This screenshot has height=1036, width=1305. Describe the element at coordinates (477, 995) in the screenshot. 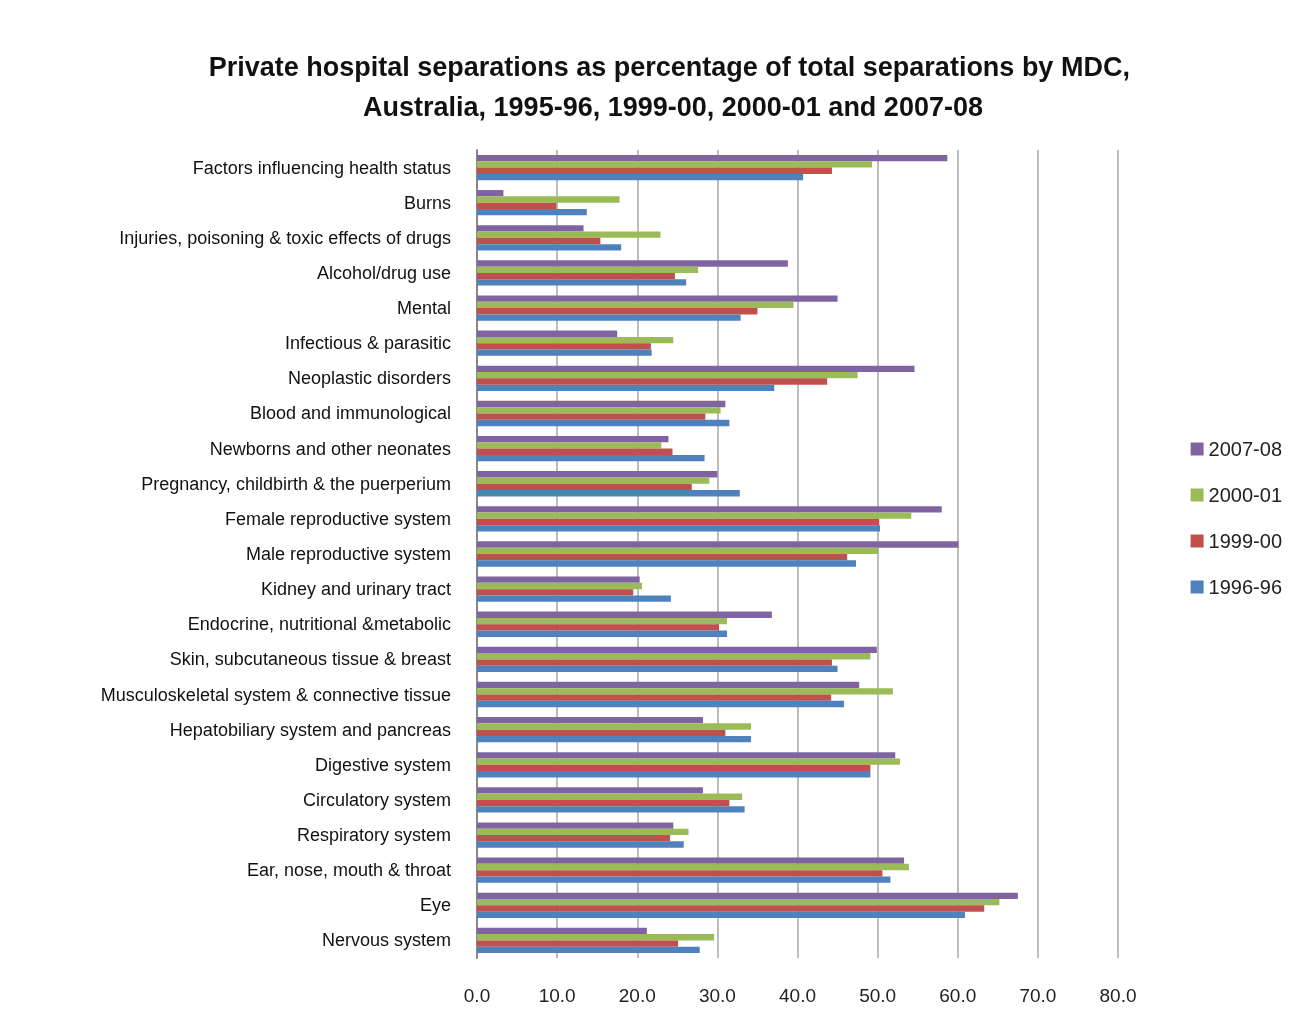

I see `x-tick-label: 0.0` at that location.